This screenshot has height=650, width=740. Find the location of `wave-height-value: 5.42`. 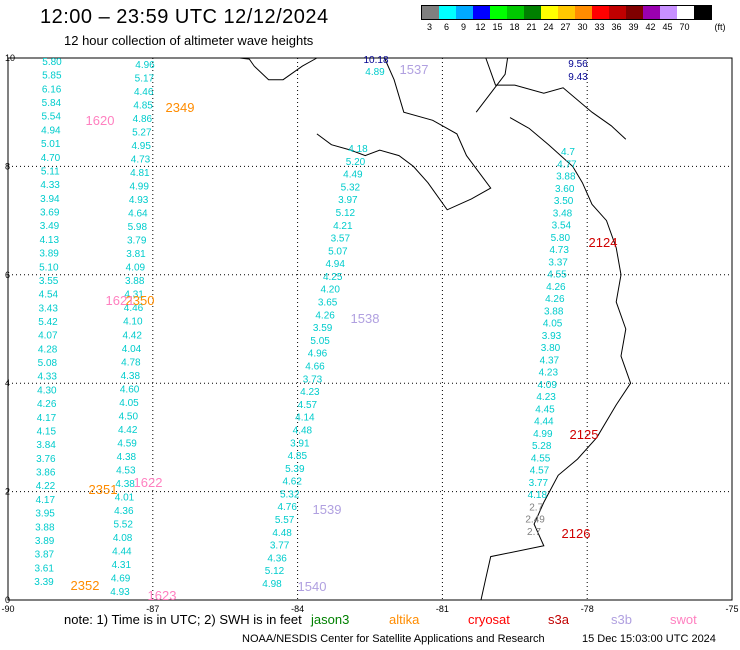

wave-height-value: 5.42 is located at coordinates (48, 322).